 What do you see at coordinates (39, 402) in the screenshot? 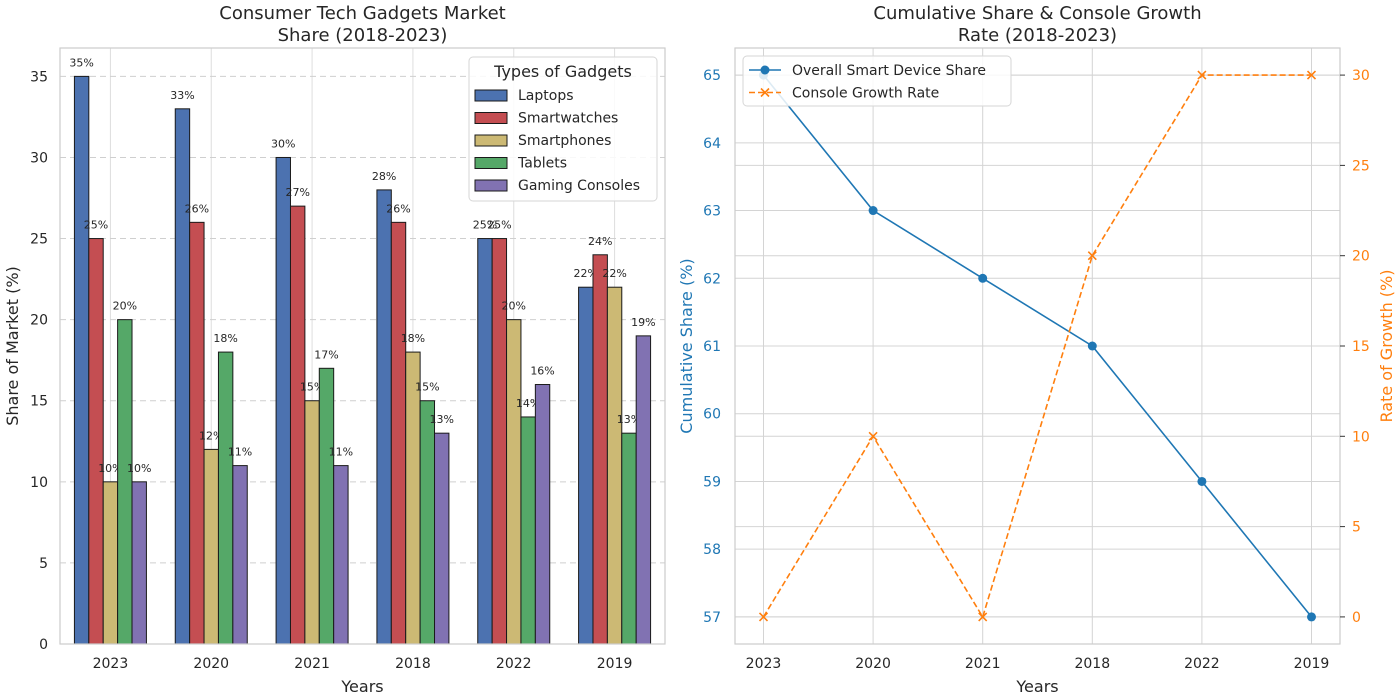
I see `y-tick-label: 15` at bounding box center [39, 402].